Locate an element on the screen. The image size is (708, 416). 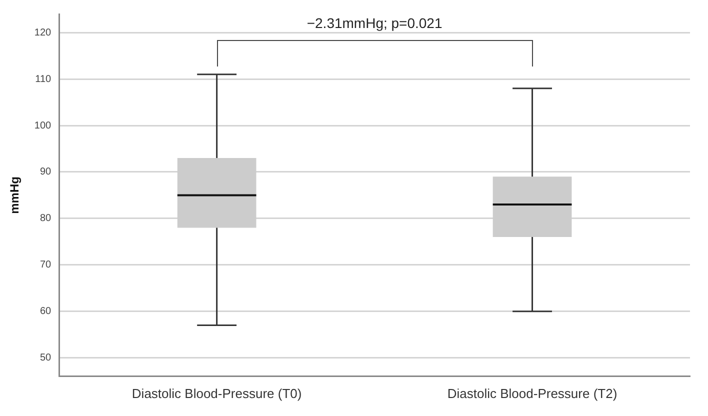
y-tick-label: 50 is located at coordinates (46, 358).